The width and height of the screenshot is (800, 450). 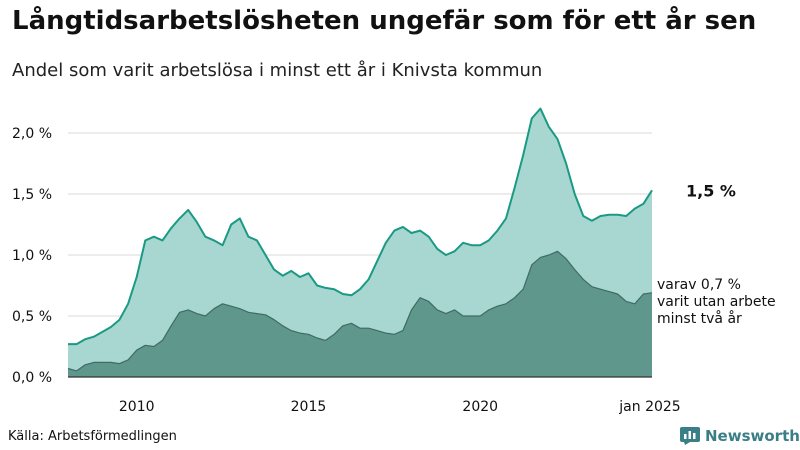 I want to click on brand-logo: Newsworthy, so click(x=740, y=436).